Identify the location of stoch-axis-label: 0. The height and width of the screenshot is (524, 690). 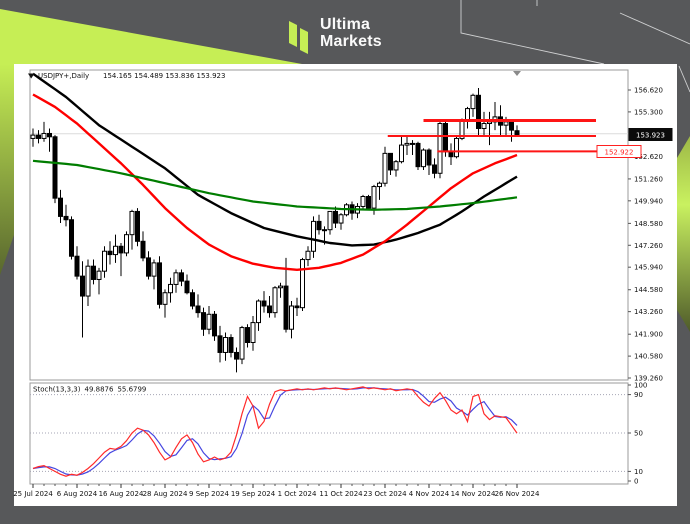
(636, 482).